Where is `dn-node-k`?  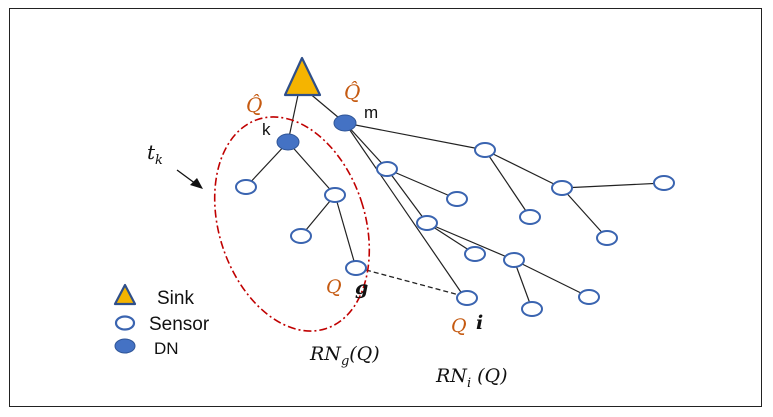 dn-node-k is located at coordinates (288, 142).